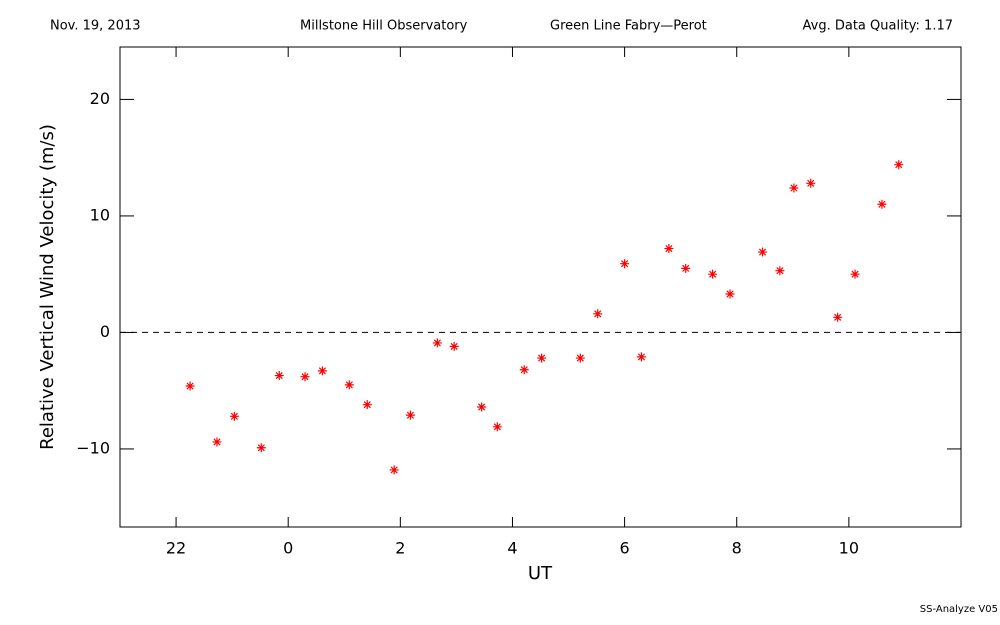 The width and height of the screenshot is (1000, 625). I want to click on x-tick-label: 8, so click(737, 548).